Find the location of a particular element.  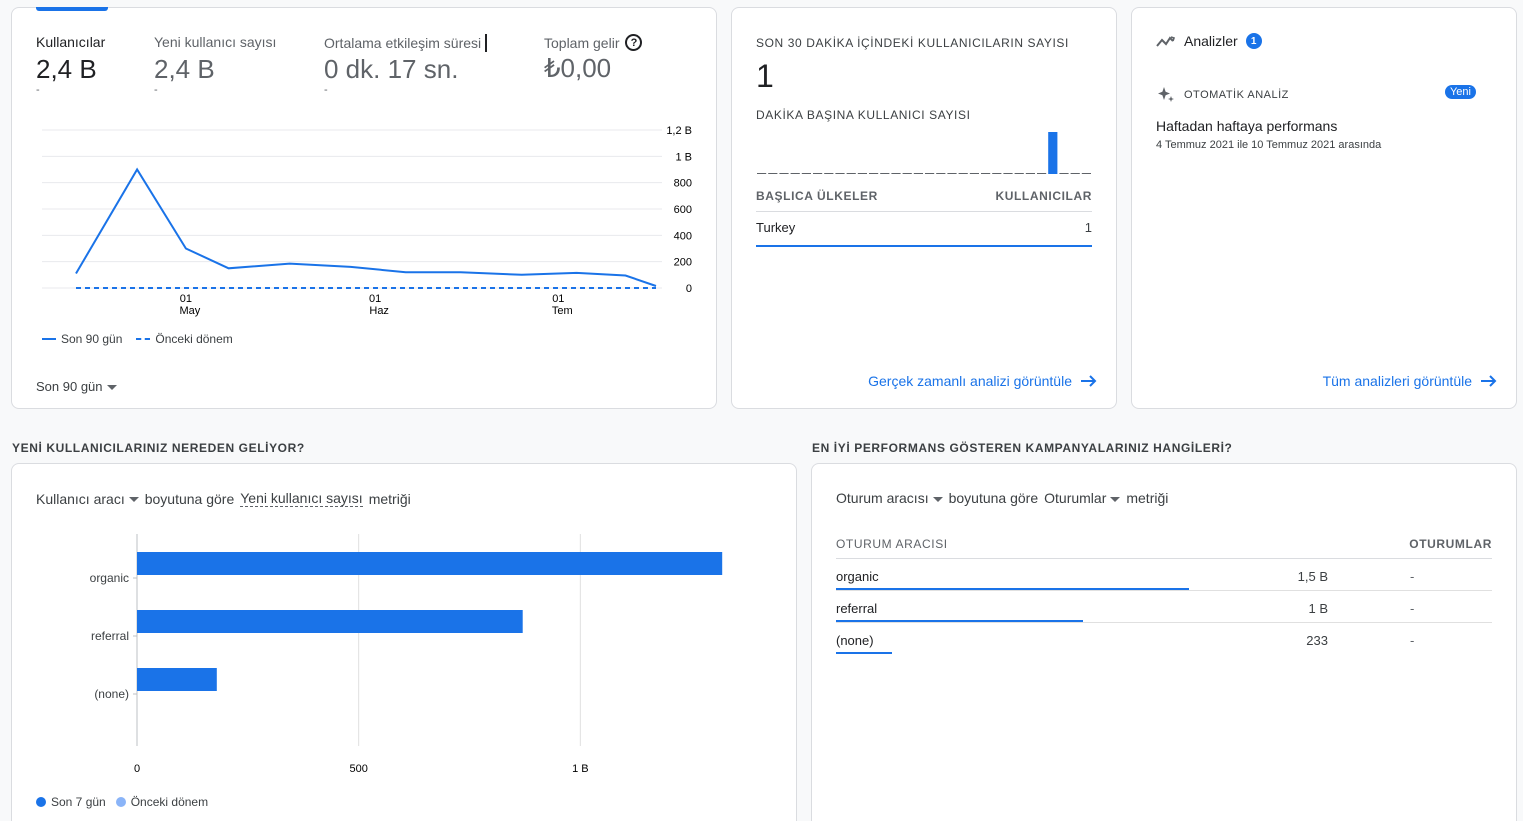

metric-engagement: Ortalama etkileşim süresi 0 dk. 17 sn. - is located at coordinates (424, 65).